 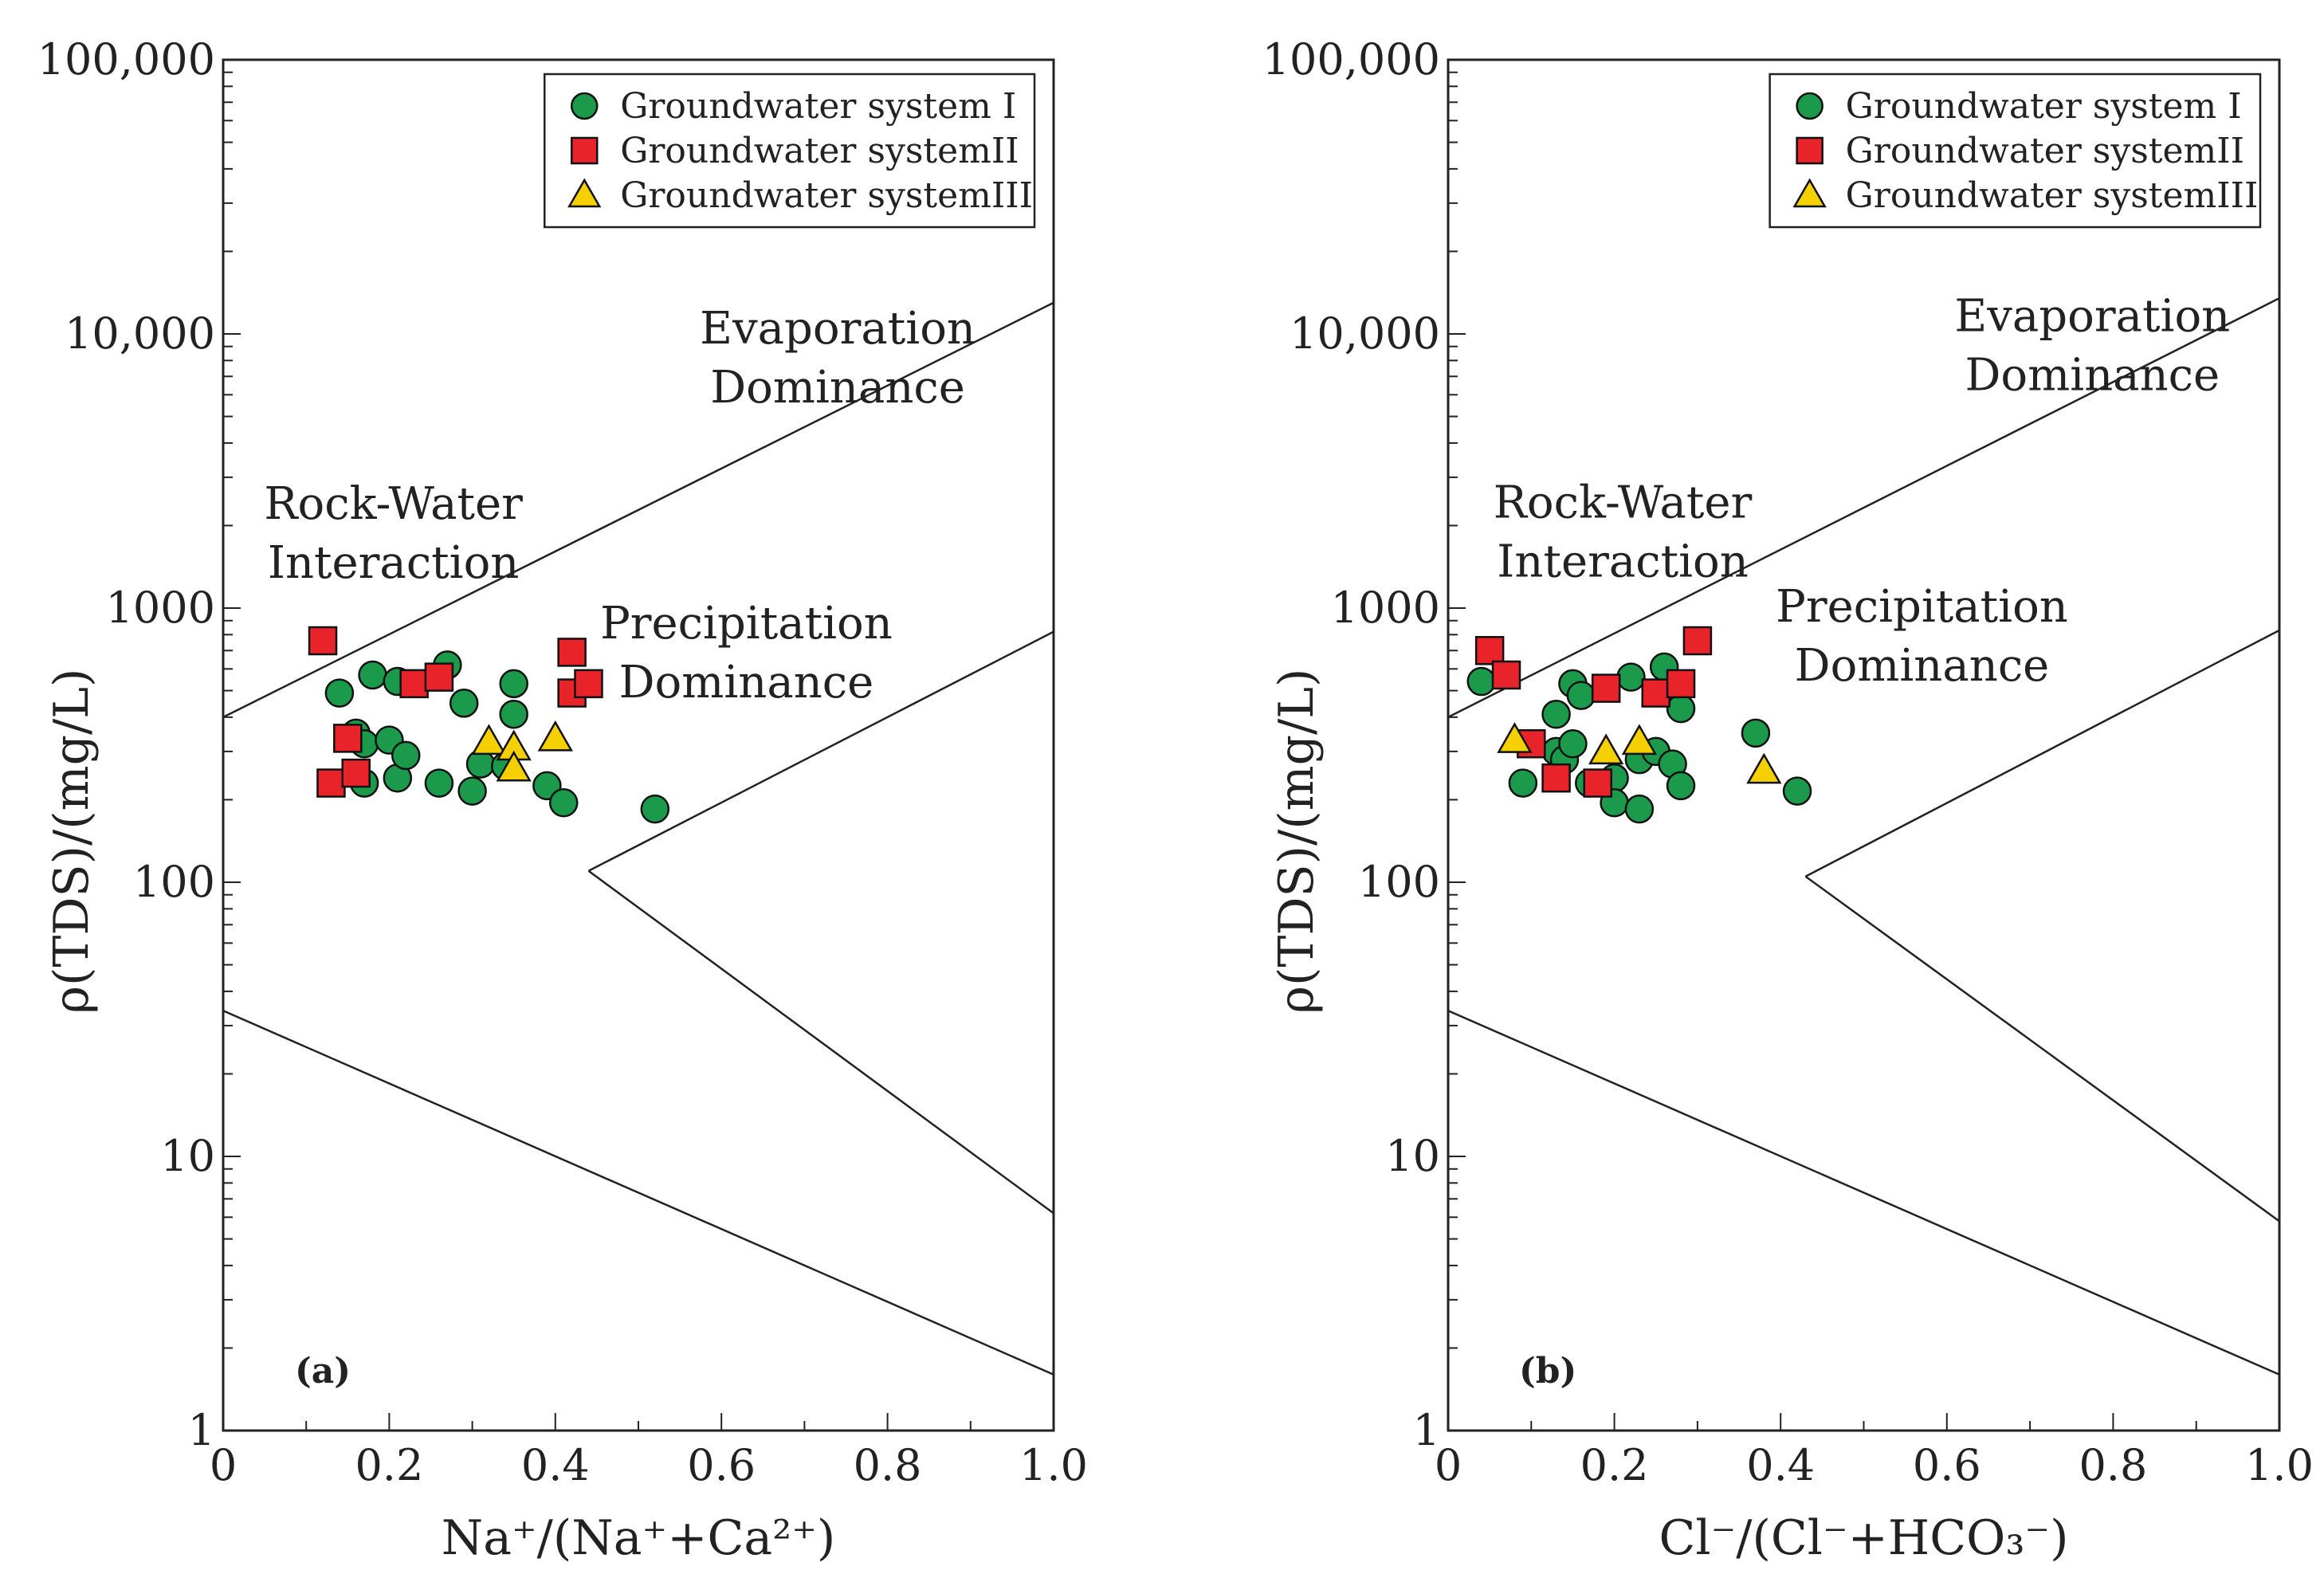 I want to click on legend-label: Groundwater systemII, so click(x=2045, y=151).